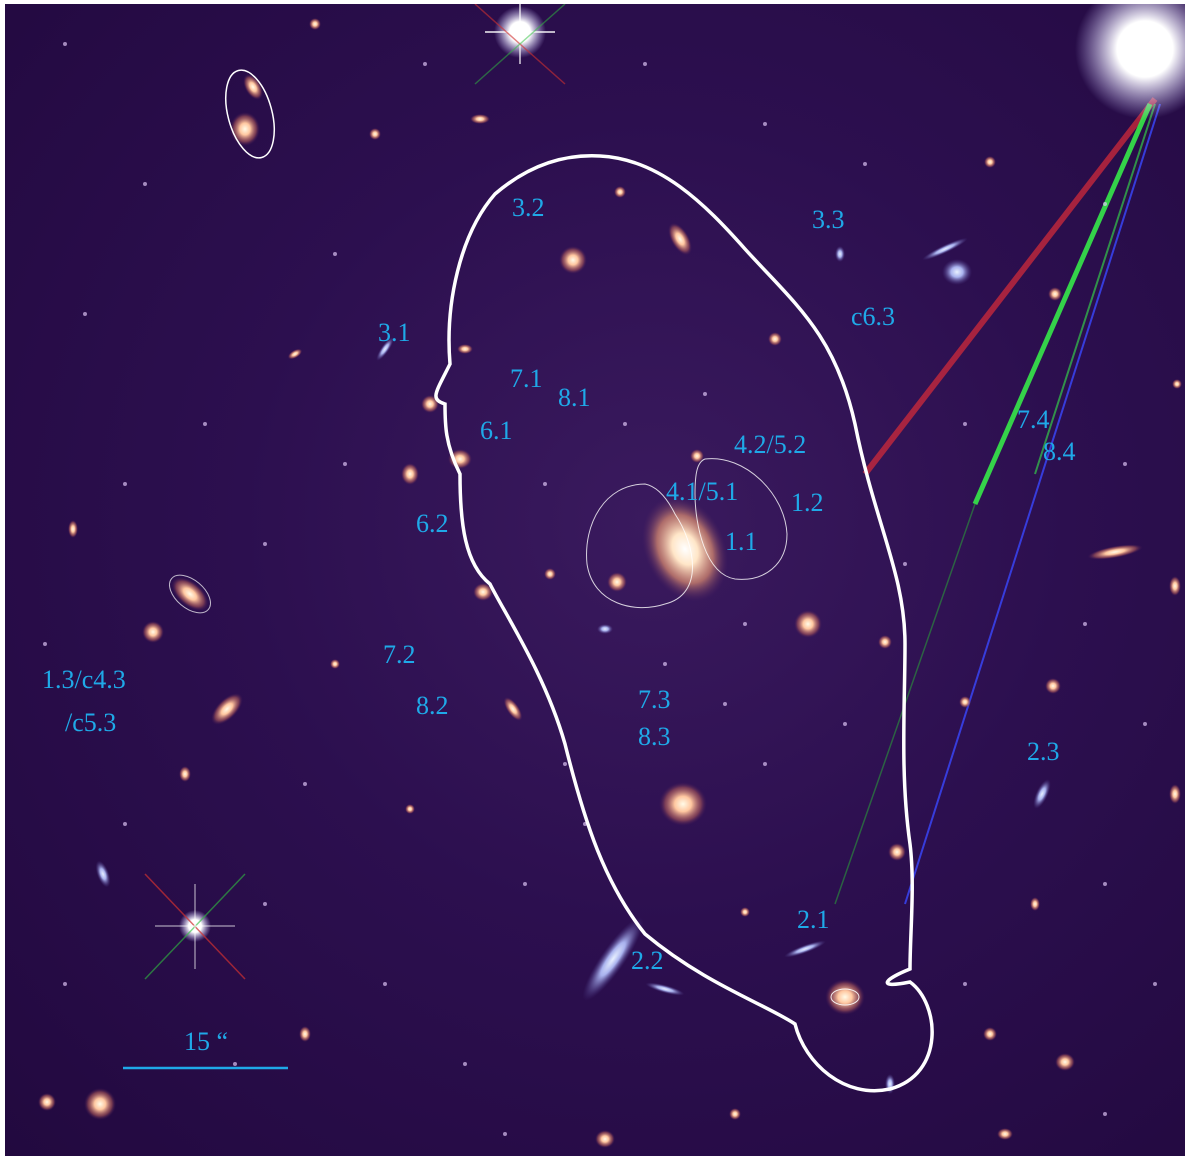 The height and width of the screenshot is (1159, 1188). Describe the element at coordinates (741, 541) in the screenshot. I see `label-1-1: 1.1` at that location.